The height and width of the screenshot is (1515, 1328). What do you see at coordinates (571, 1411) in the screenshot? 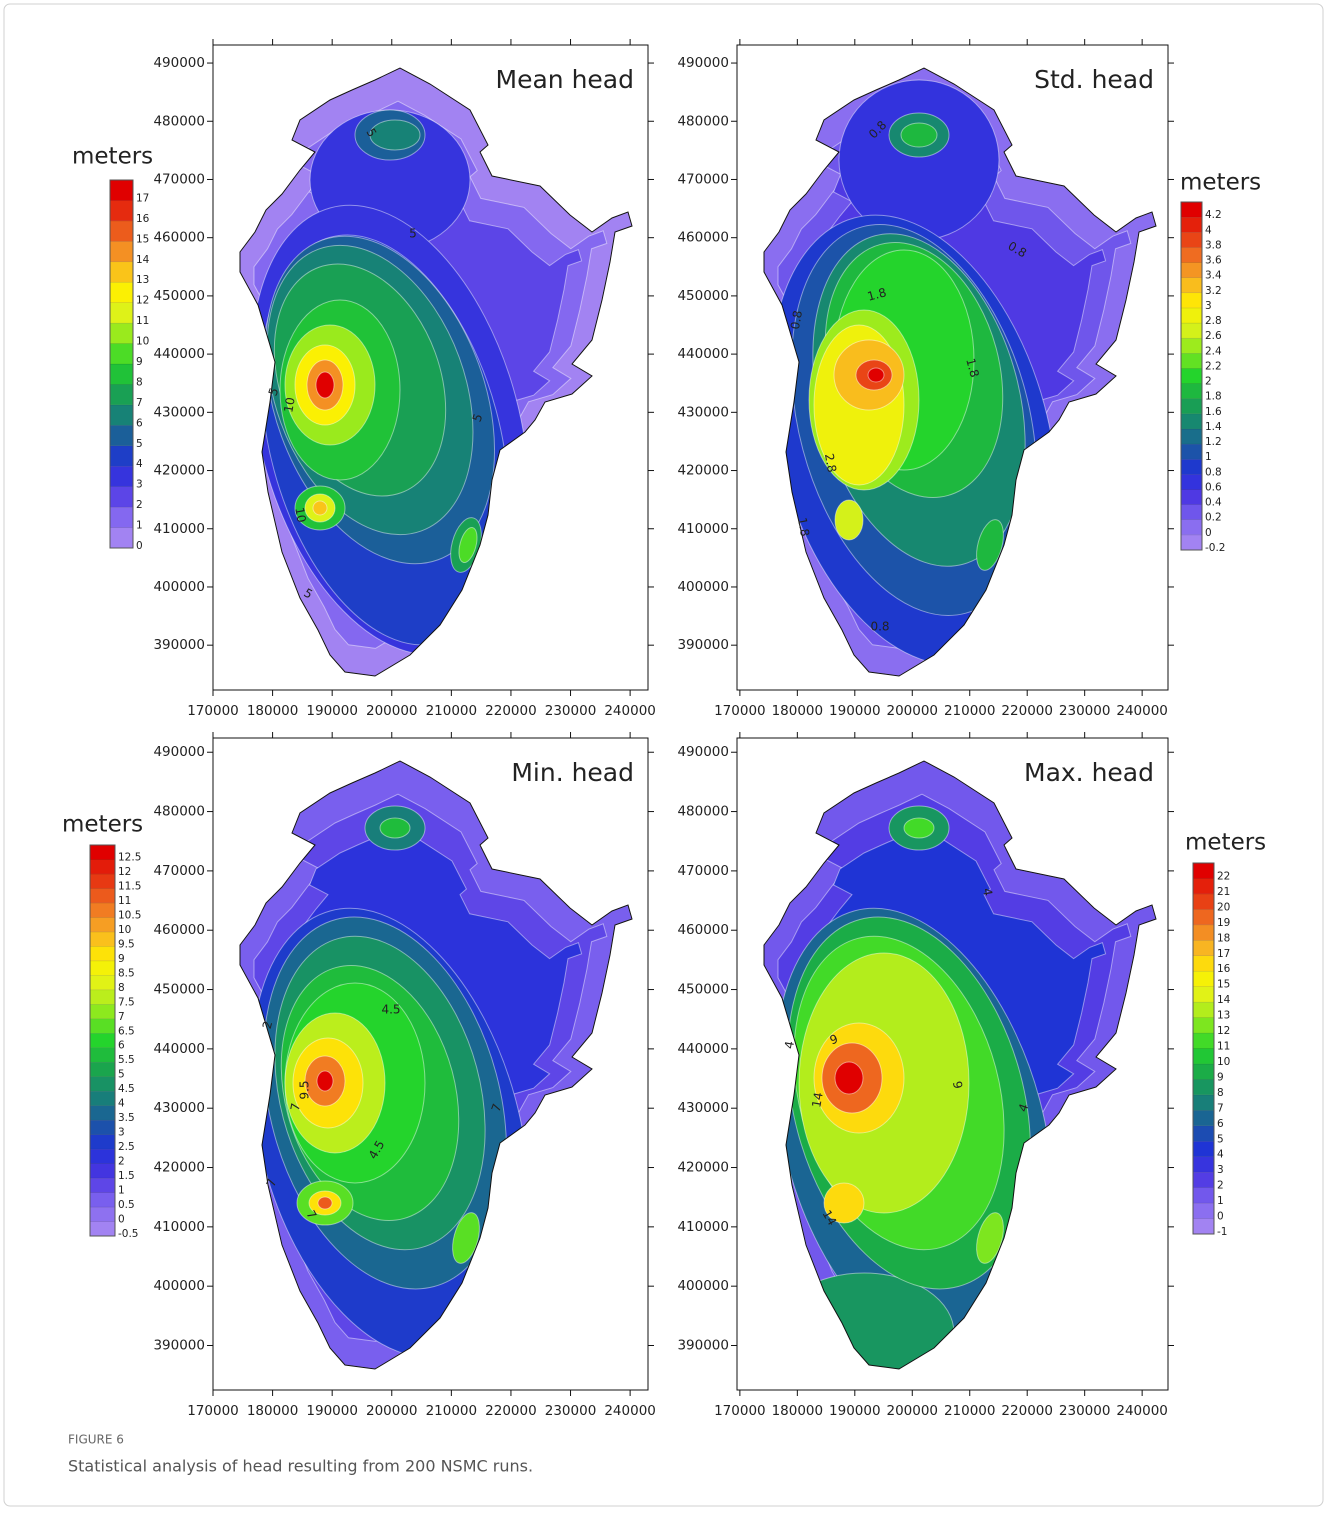
I see `x-tick-label: 230000` at bounding box center [571, 1411].